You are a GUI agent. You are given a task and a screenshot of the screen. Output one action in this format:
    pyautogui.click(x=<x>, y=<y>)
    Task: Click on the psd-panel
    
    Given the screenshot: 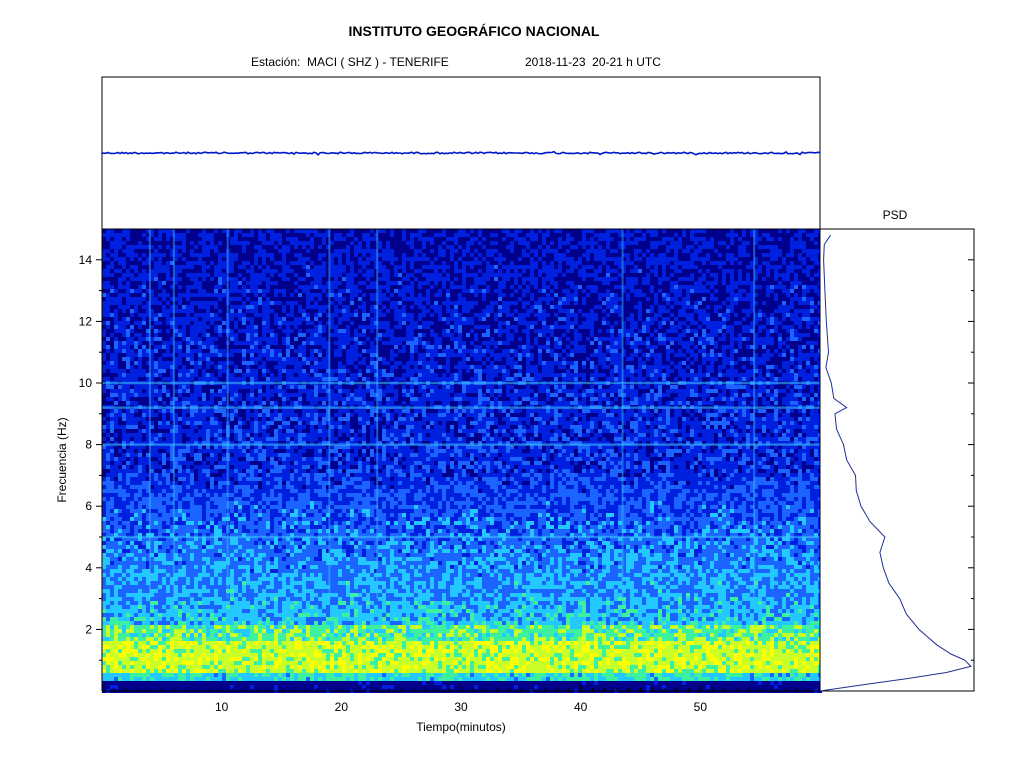 What is the action you would take?
    pyautogui.click(x=897, y=460)
    